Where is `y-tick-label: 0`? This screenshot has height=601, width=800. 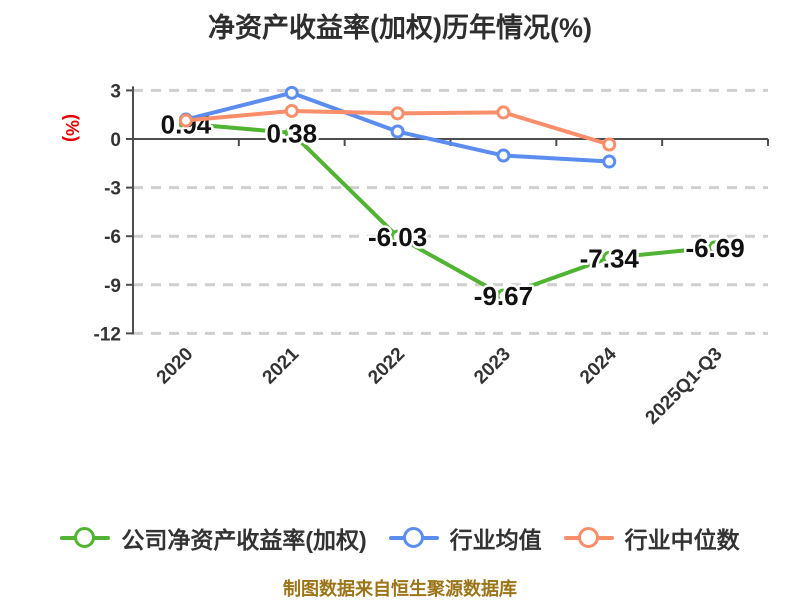
y-tick-label: 0 is located at coordinates (115, 140).